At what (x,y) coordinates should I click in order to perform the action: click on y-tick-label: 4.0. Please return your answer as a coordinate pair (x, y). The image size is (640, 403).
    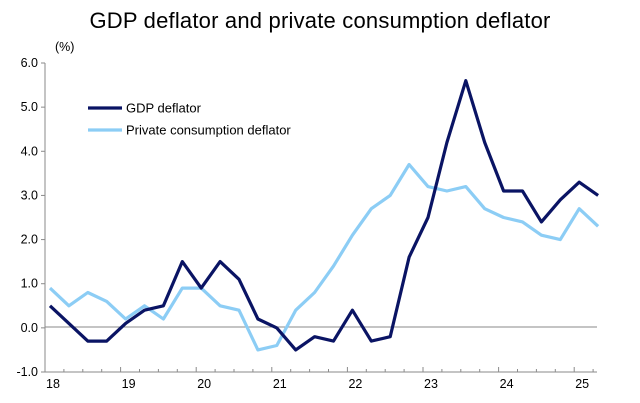
    Looking at the image, I should click on (29, 151).